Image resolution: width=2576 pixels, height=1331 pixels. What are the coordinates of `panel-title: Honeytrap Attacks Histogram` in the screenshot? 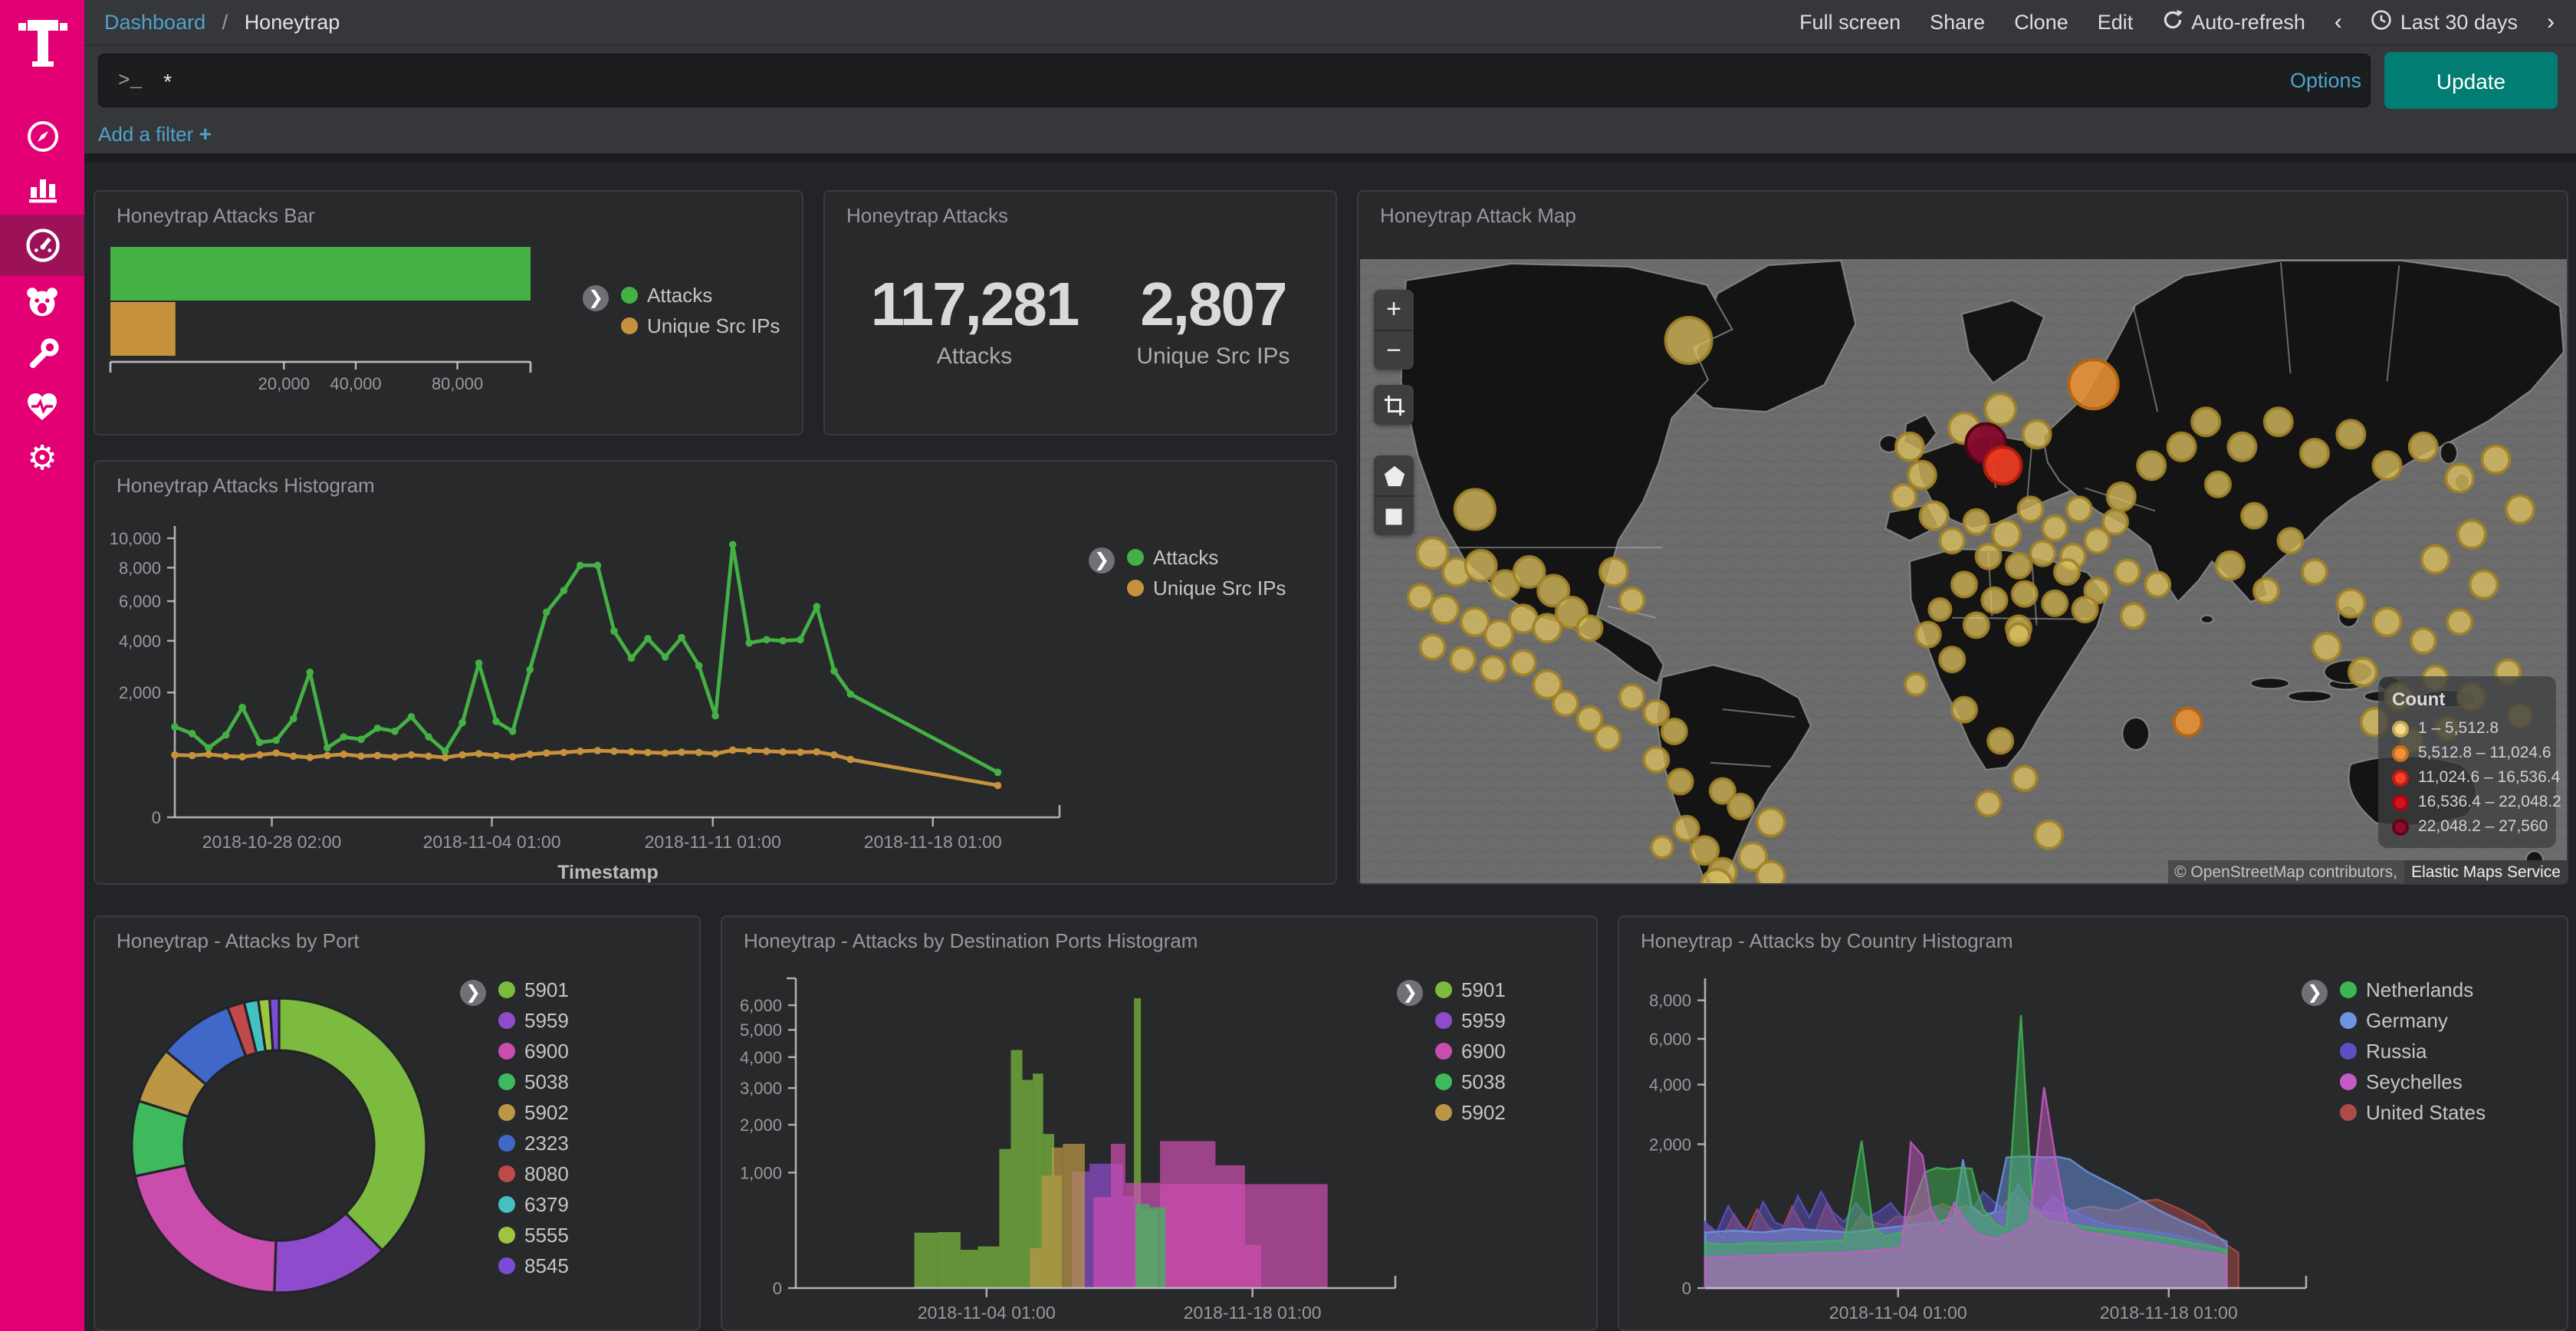 It's located at (246, 485).